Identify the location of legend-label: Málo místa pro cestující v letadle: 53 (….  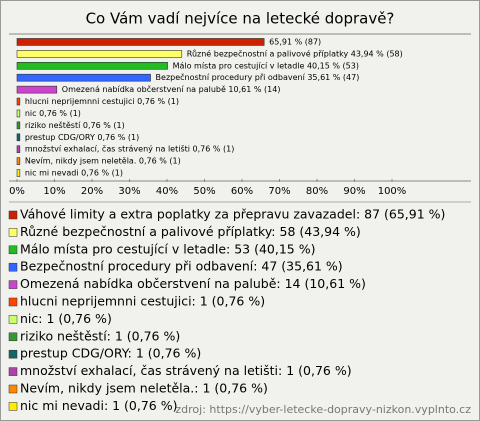
(167, 248).